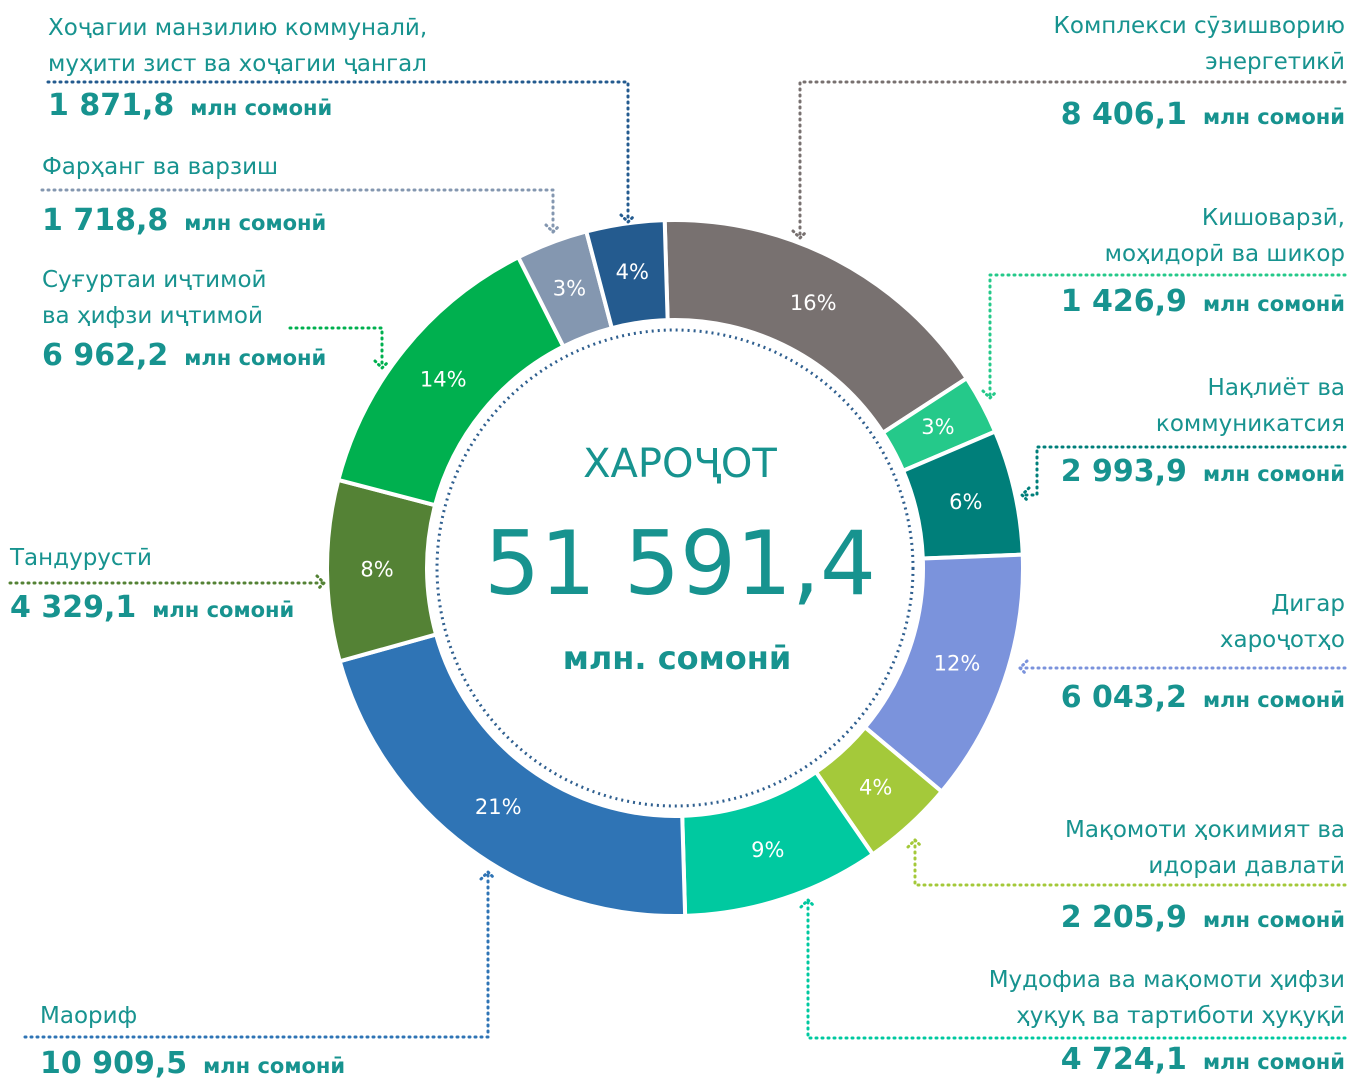  Describe the element at coordinates (680, 464) in the screenshot. I see `center-title: ХАРОҶОТ` at that location.